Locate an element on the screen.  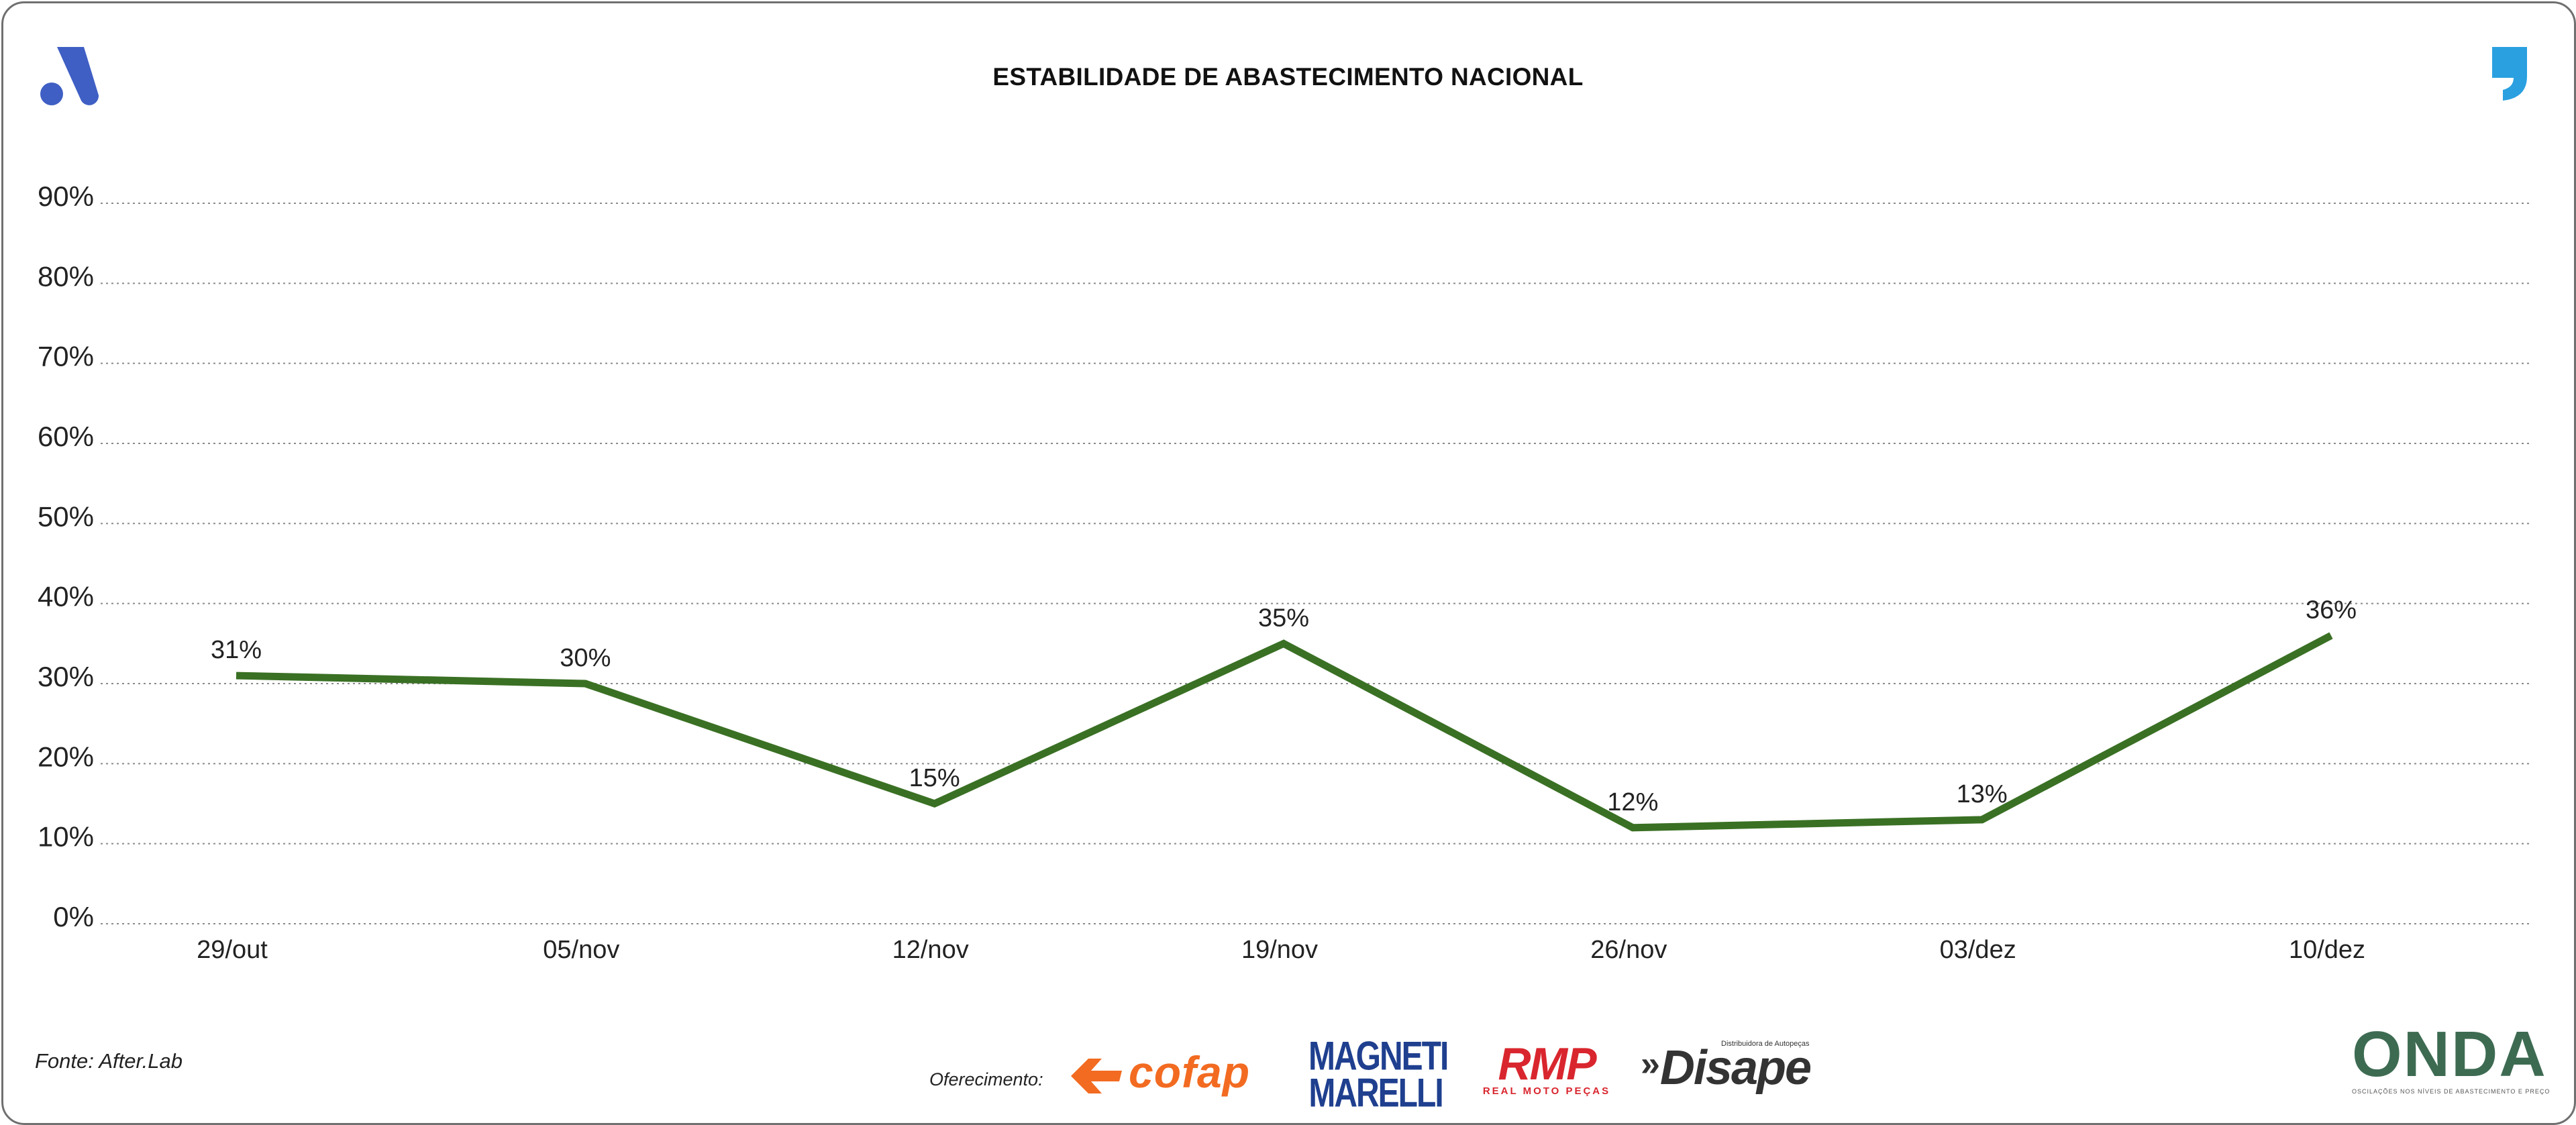
y-tick-label: 40% is located at coordinates (66, 596).